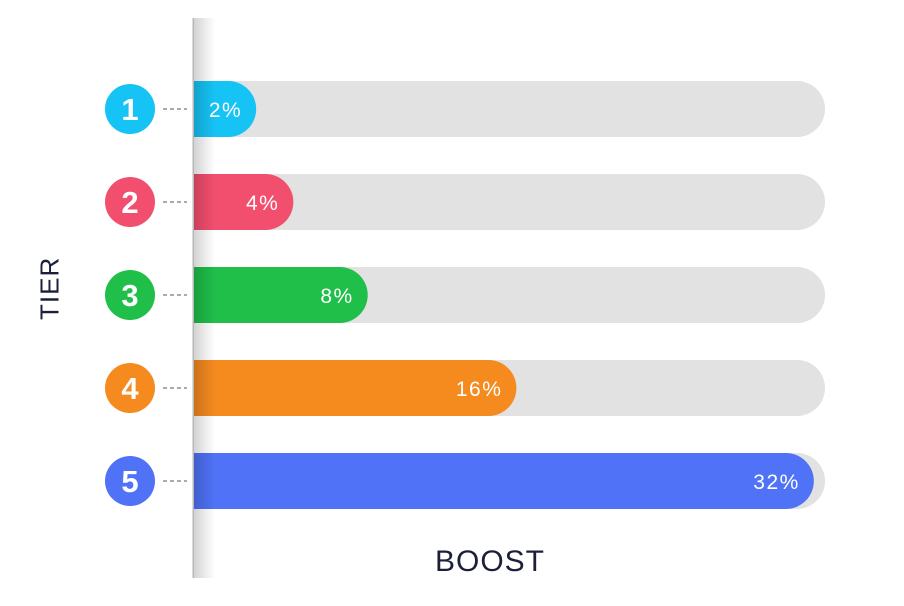  Describe the element at coordinates (336, 296) in the screenshot. I see `value-label-tier-3: 8%` at that location.